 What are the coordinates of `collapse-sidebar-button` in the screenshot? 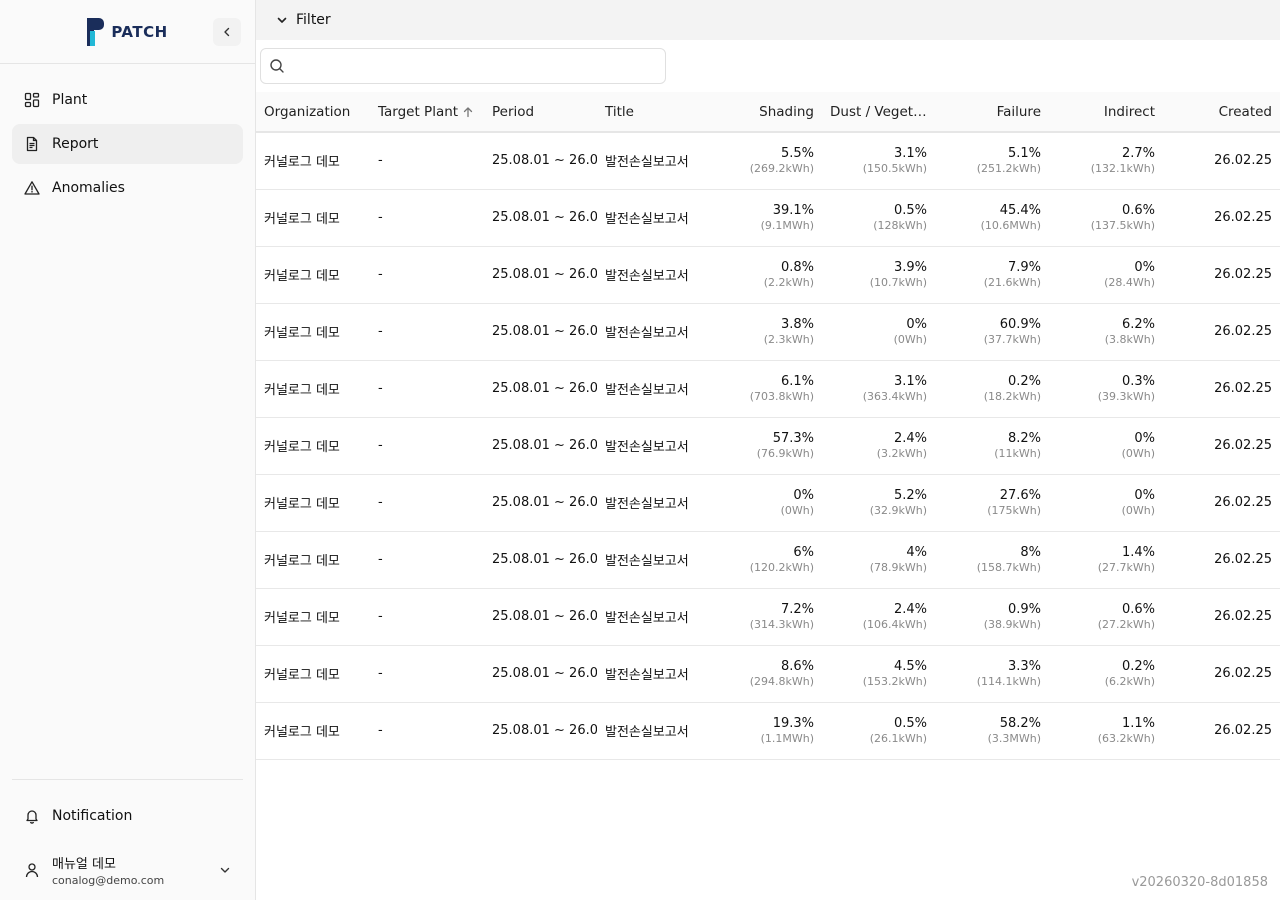 It's located at (227, 32).